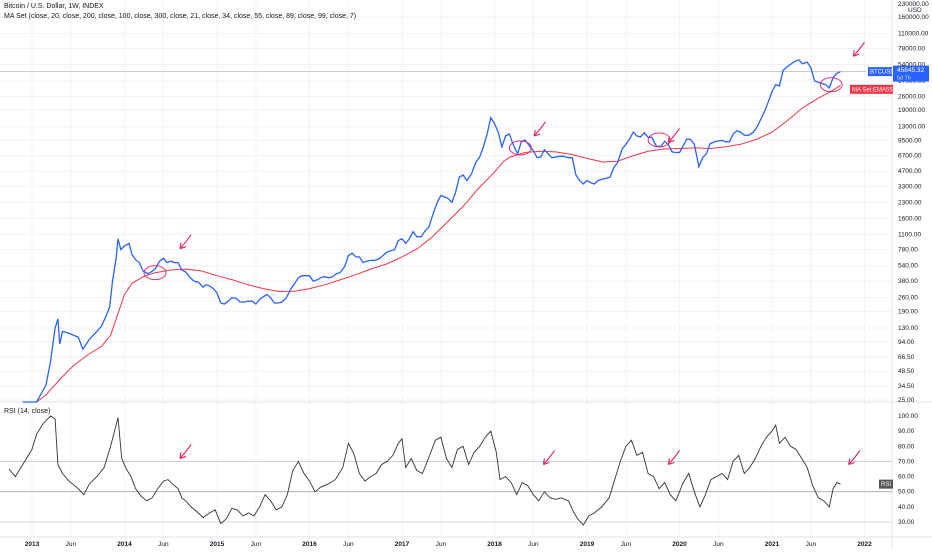 This screenshot has width=932, height=555. I want to click on ma-badge: MA Set:EMA55, so click(871, 89).